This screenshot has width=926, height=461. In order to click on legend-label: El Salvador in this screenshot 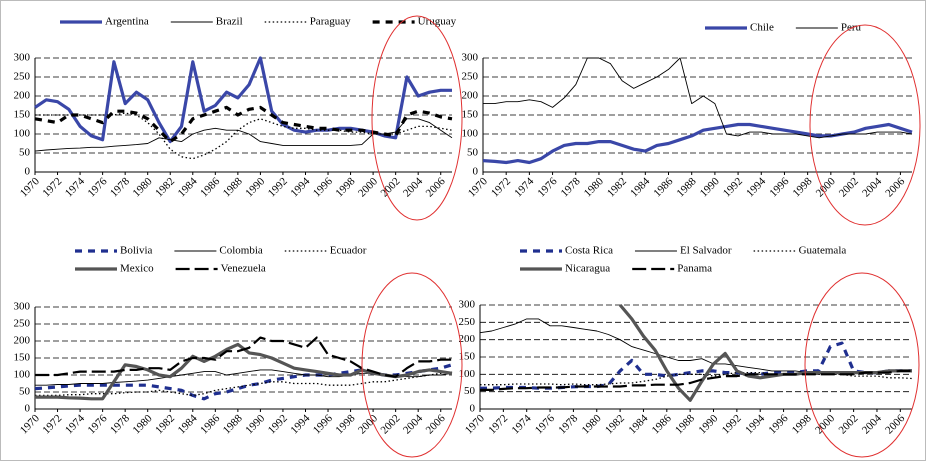, I will do `click(706, 251)`.